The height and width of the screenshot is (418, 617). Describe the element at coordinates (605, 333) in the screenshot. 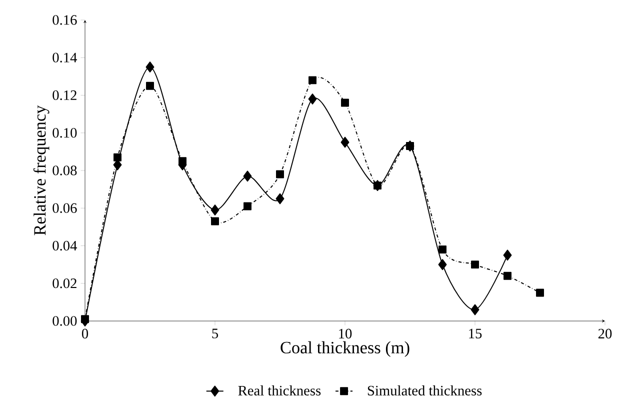

I see `x-tick-label: 20` at that location.